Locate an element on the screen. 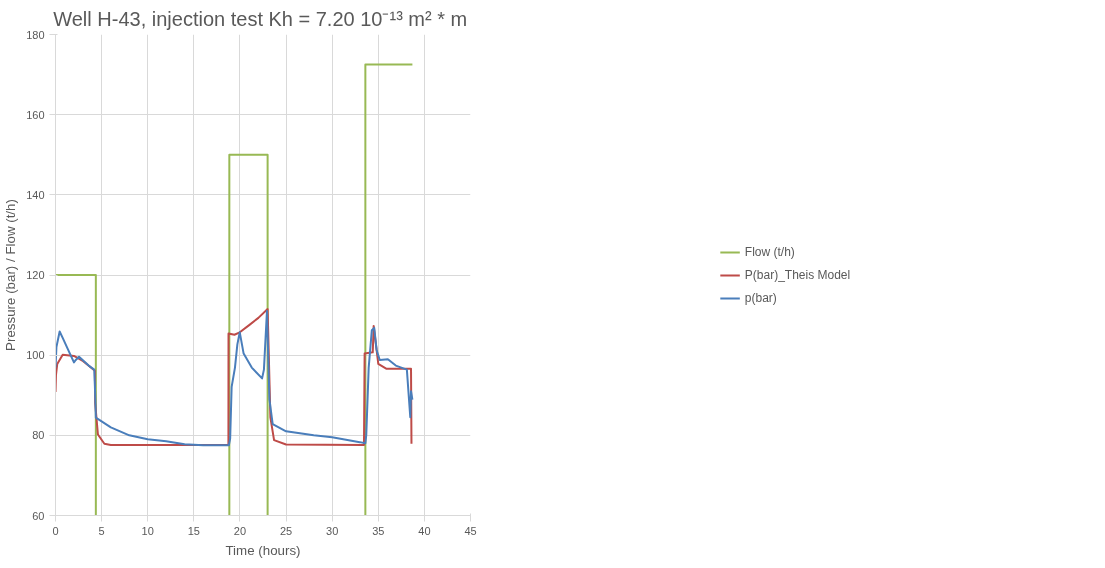  x-tick-label: 45 is located at coordinates (470, 530).